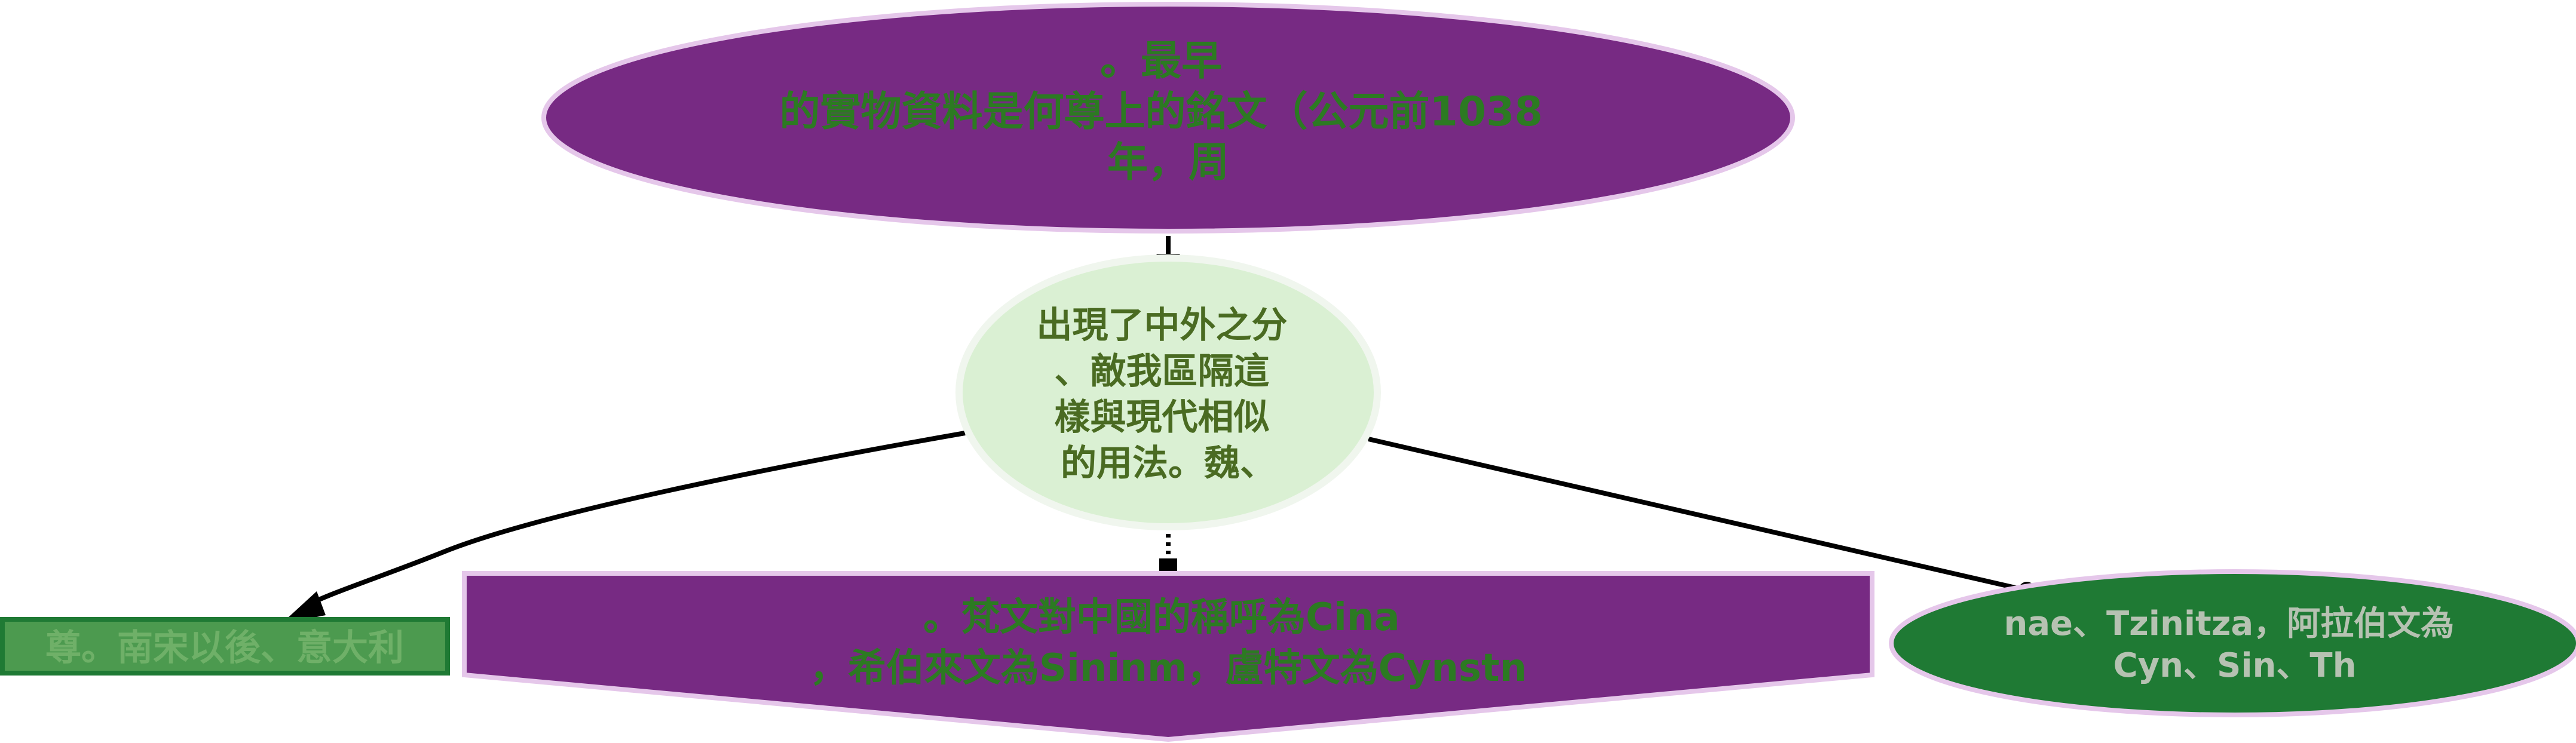 The width and height of the screenshot is (2576, 743). What do you see at coordinates (635, 520) in the screenshot?
I see `edge-middle-to-left` at bounding box center [635, 520].